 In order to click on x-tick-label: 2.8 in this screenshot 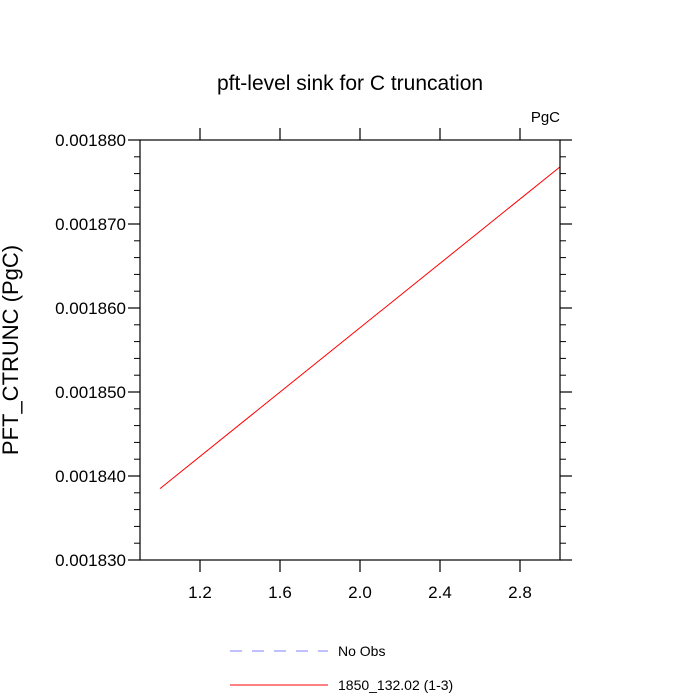, I will do `click(520, 592)`.